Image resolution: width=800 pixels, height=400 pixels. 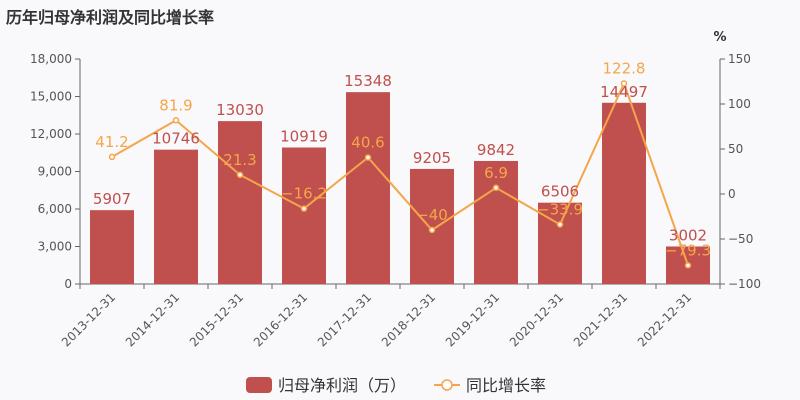 What do you see at coordinates (55, 247) in the screenshot?
I see `y-left-tick-label: 3,000` at bounding box center [55, 247].